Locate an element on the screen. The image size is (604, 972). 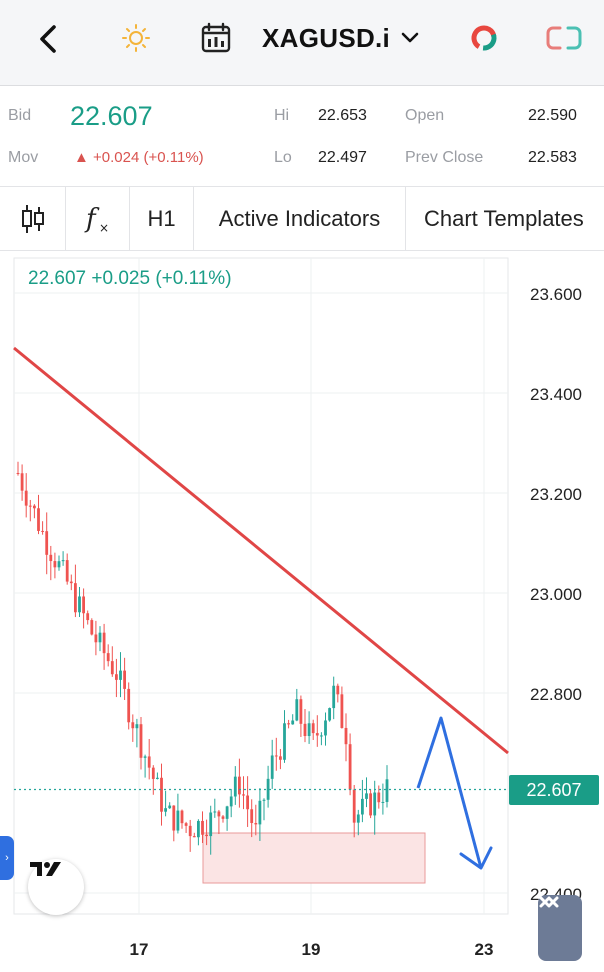
sentiment-button is located at coordinates (484, 38).